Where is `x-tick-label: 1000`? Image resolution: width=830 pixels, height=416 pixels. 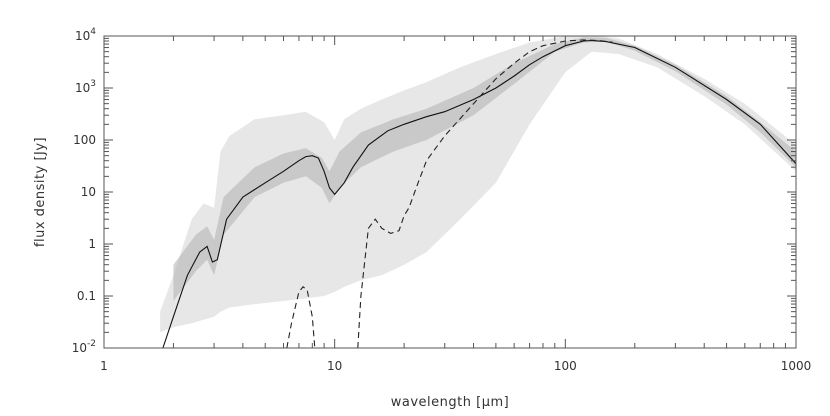
x-tick-label: 1000 is located at coordinates (796, 366).